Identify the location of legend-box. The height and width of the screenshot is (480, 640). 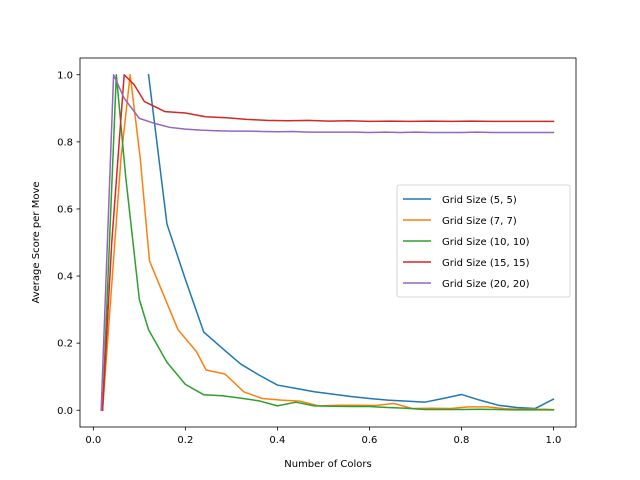
(483, 241).